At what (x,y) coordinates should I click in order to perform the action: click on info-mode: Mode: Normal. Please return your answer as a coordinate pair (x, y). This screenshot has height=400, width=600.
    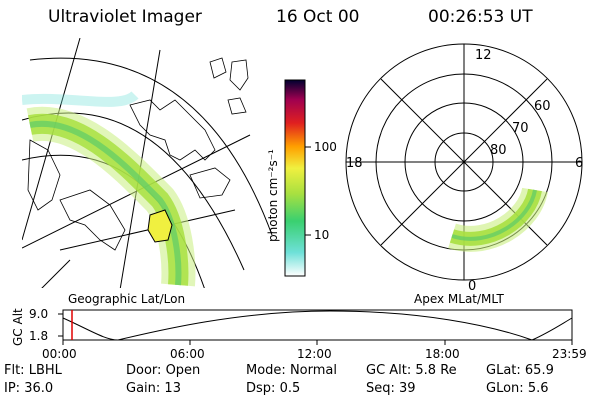
    Looking at the image, I should click on (291, 370).